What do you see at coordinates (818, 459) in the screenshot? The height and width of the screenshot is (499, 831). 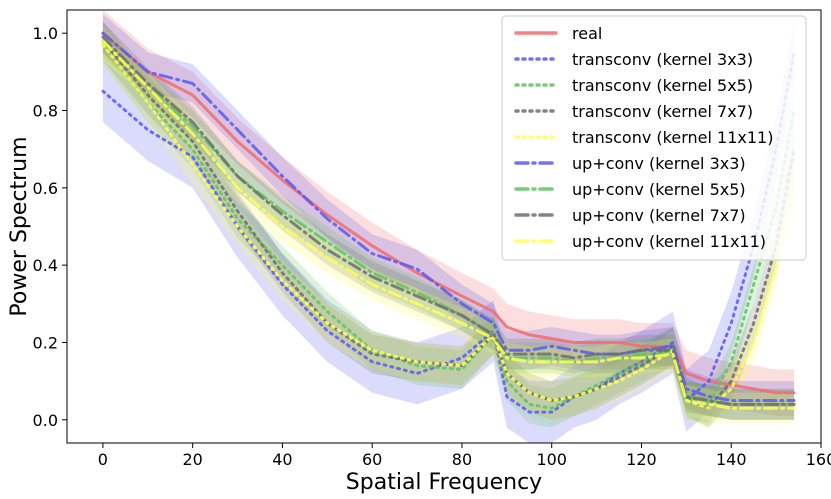 I see `x-tick-label: 160` at bounding box center [818, 459].